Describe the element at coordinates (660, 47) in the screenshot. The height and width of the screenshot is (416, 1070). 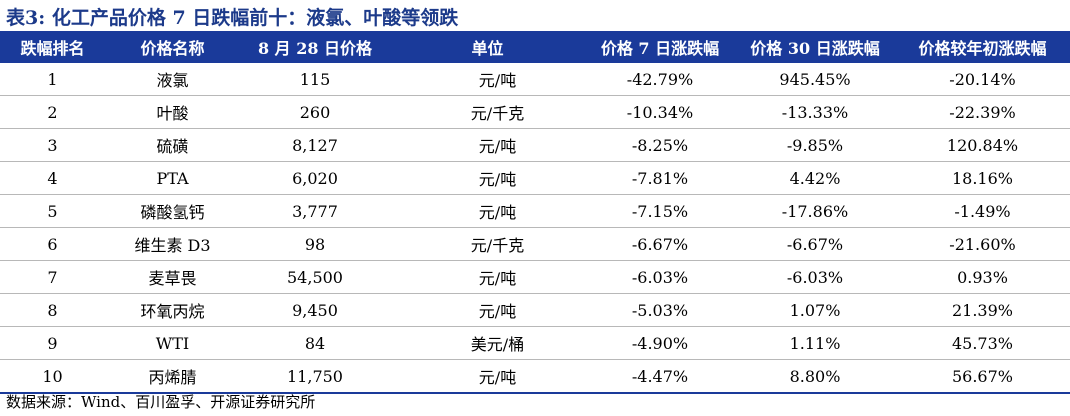
I see `header-7d-change: 价格 7 日涨跌幅` at that location.